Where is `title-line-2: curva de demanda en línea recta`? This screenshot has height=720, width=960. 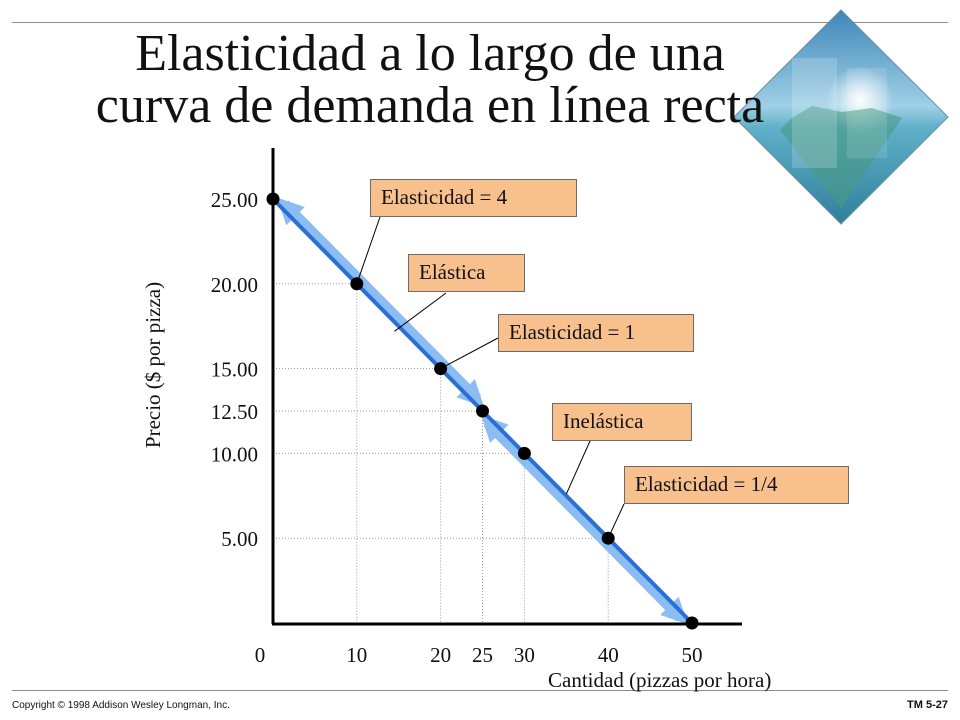
title-line-2: curva de demanda en línea recta is located at coordinates (430, 105).